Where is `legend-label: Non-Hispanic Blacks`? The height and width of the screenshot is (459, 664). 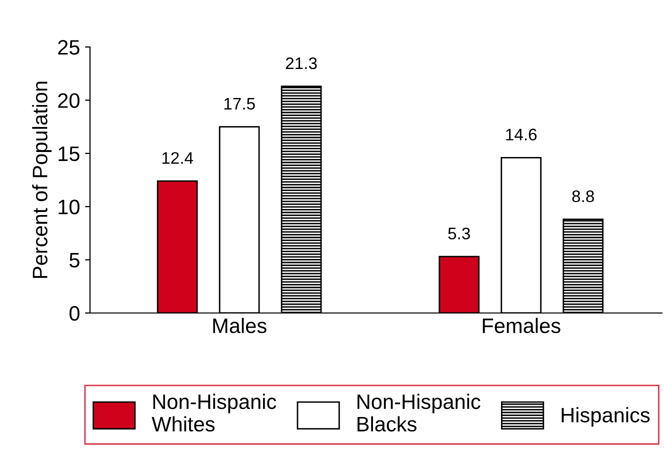 legend-label: Non-Hispanic Blacks is located at coordinates (419, 413).